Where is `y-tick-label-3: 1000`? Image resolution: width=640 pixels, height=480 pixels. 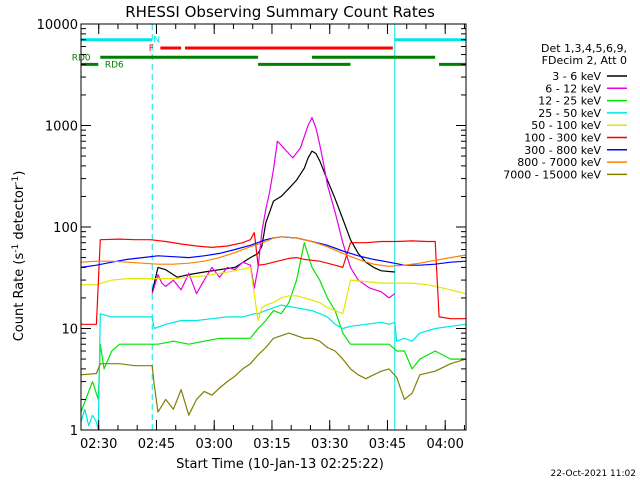 y-tick-label-3: 1000 is located at coordinates (61, 127).